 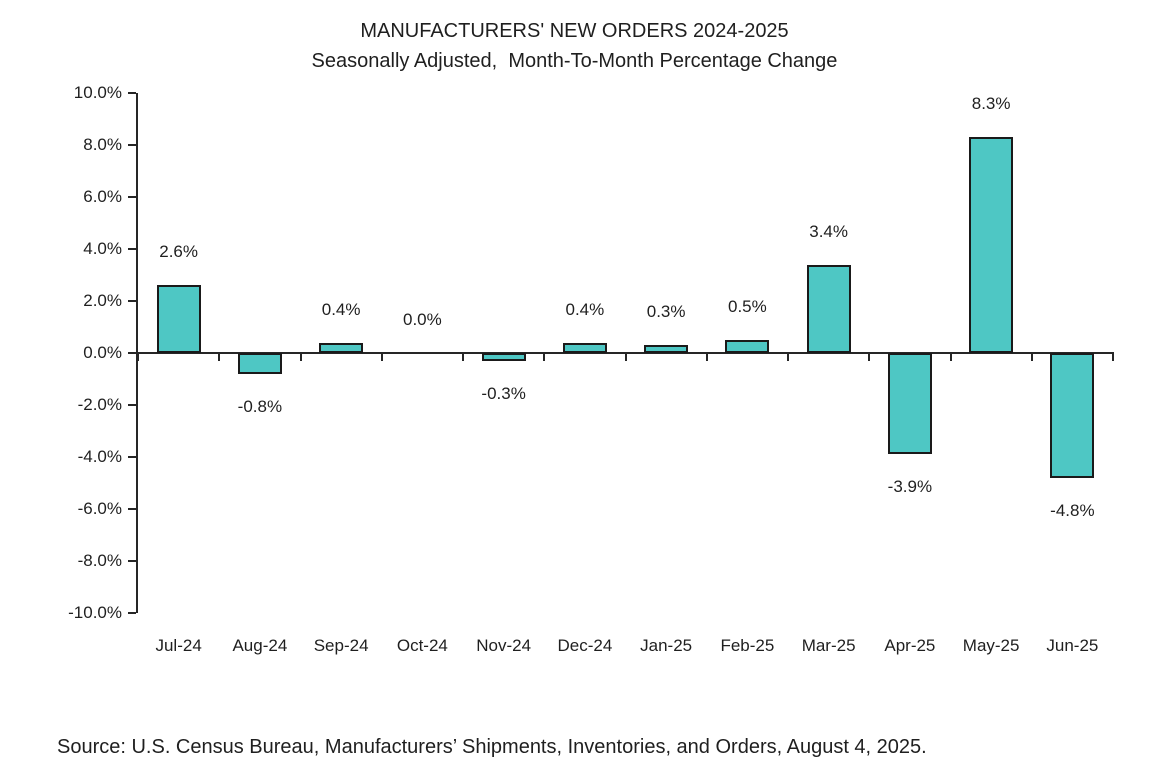 What do you see at coordinates (260, 645) in the screenshot?
I see `x-axis-label: Aug-24` at bounding box center [260, 645].